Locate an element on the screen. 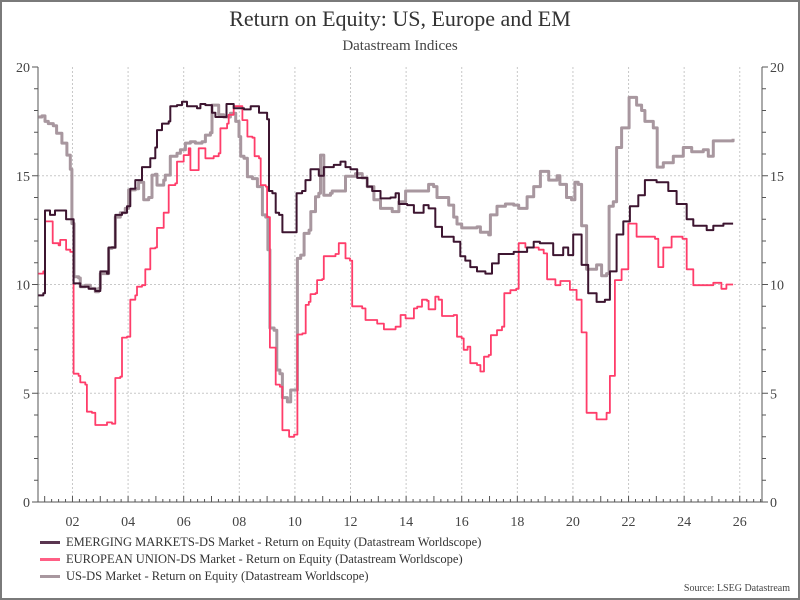  x-tick-label: 18 is located at coordinates (517, 522).